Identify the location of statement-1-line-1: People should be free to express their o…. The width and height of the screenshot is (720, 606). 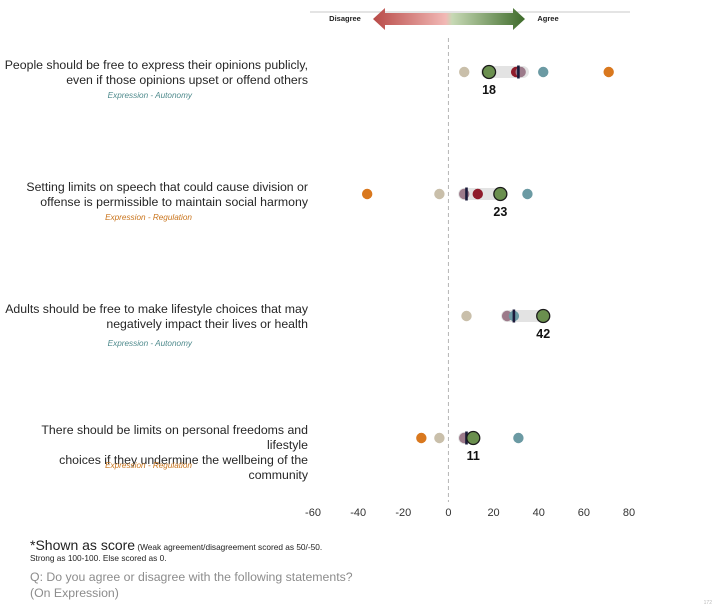
(156, 65).